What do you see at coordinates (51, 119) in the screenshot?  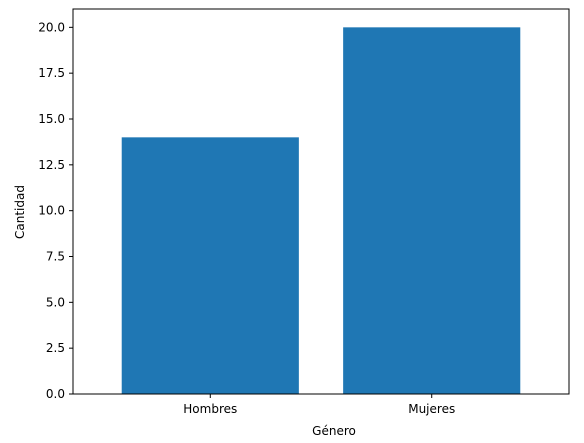 I see `y-tick-label: 15.0` at bounding box center [51, 119].